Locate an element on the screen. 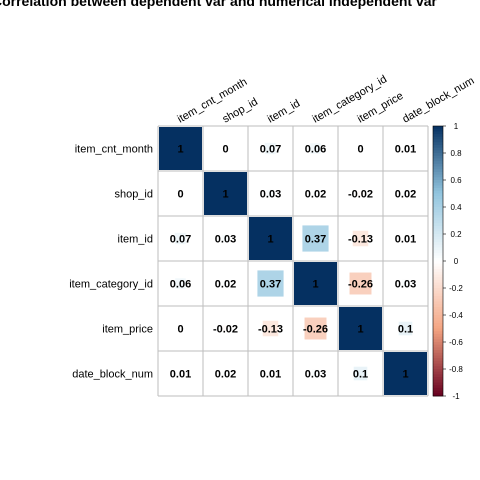 The height and width of the screenshot is (480, 480). cell-value-label-2-3: 0.37 is located at coordinates (315, 240).